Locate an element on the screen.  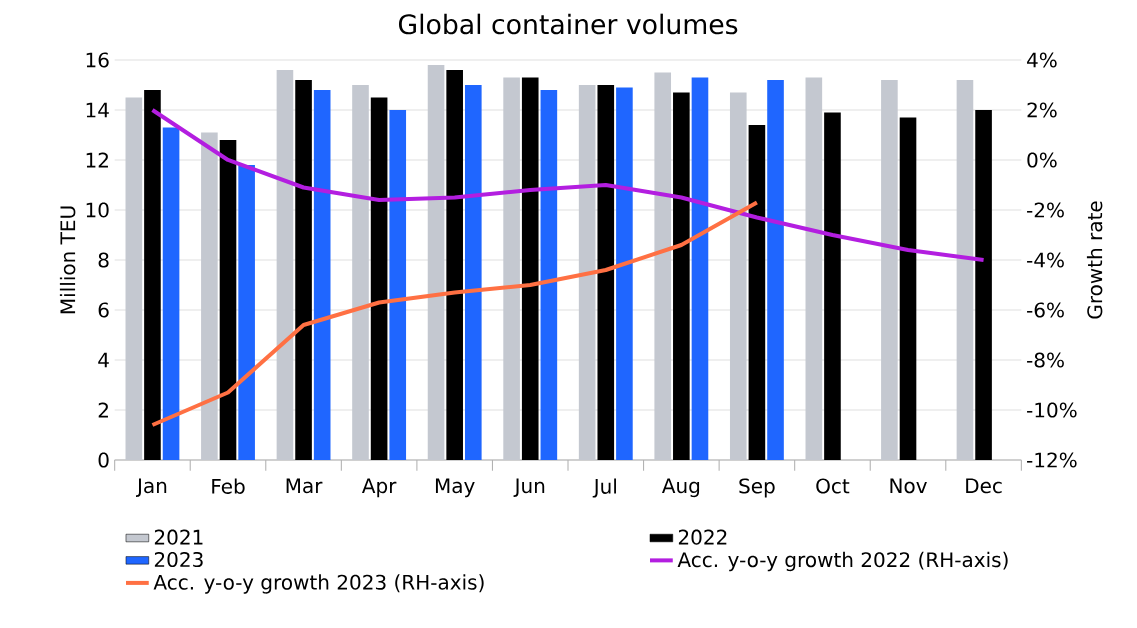
x-tick-label: Mar is located at coordinates (304, 486).